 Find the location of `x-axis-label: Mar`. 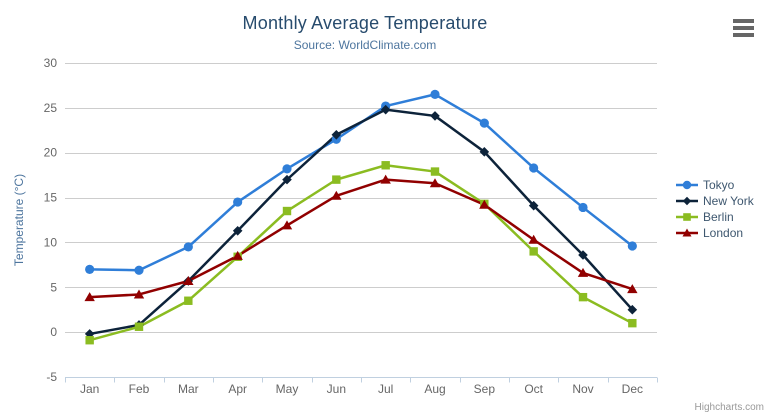

x-axis-label: Mar is located at coordinates (188, 389).